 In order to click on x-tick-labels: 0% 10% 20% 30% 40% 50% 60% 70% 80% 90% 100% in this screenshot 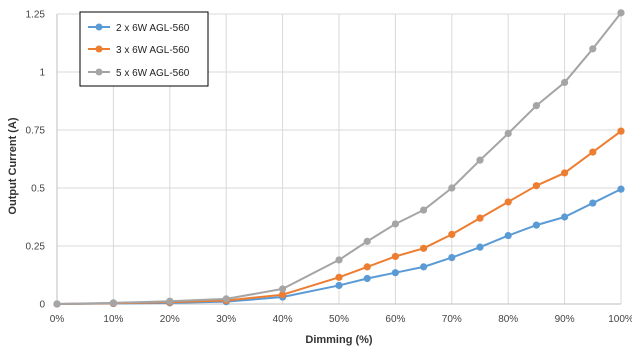, I will do `click(341, 319)`.